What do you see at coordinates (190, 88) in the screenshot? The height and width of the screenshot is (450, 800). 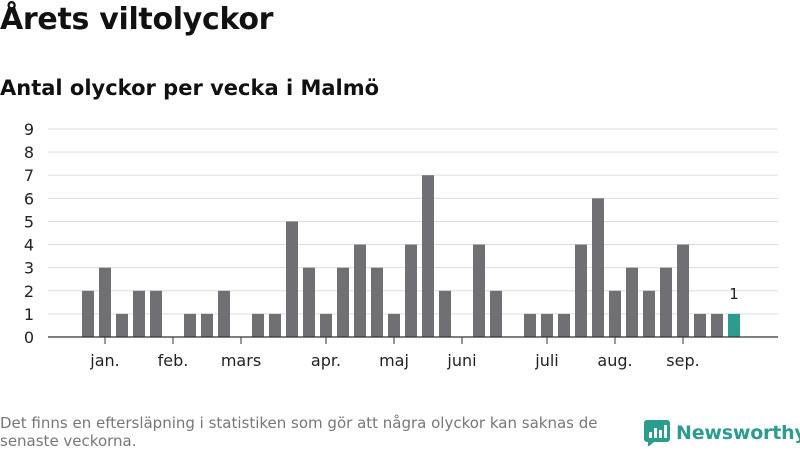 I see `chart-subtitle: Antal olyckor per vecka i Malmö` at bounding box center [190, 88].